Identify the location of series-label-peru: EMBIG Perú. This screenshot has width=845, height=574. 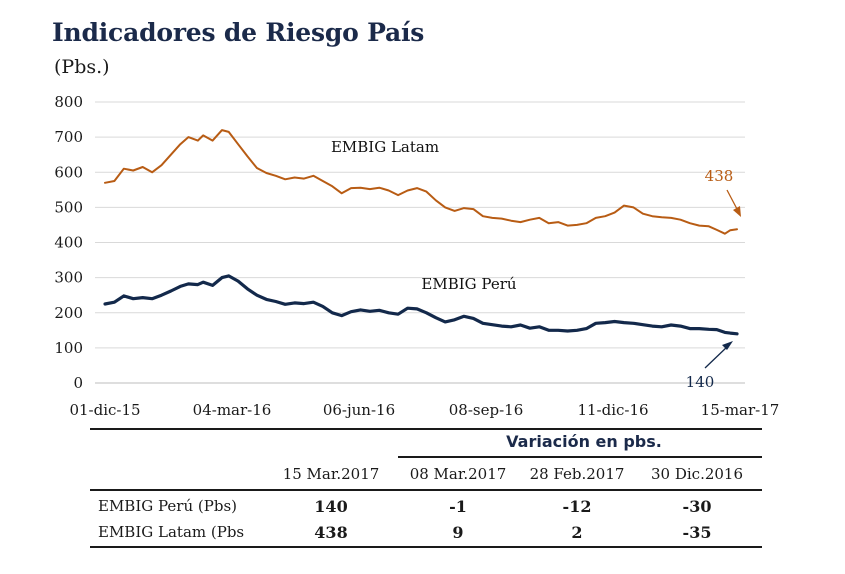
(468, 284).